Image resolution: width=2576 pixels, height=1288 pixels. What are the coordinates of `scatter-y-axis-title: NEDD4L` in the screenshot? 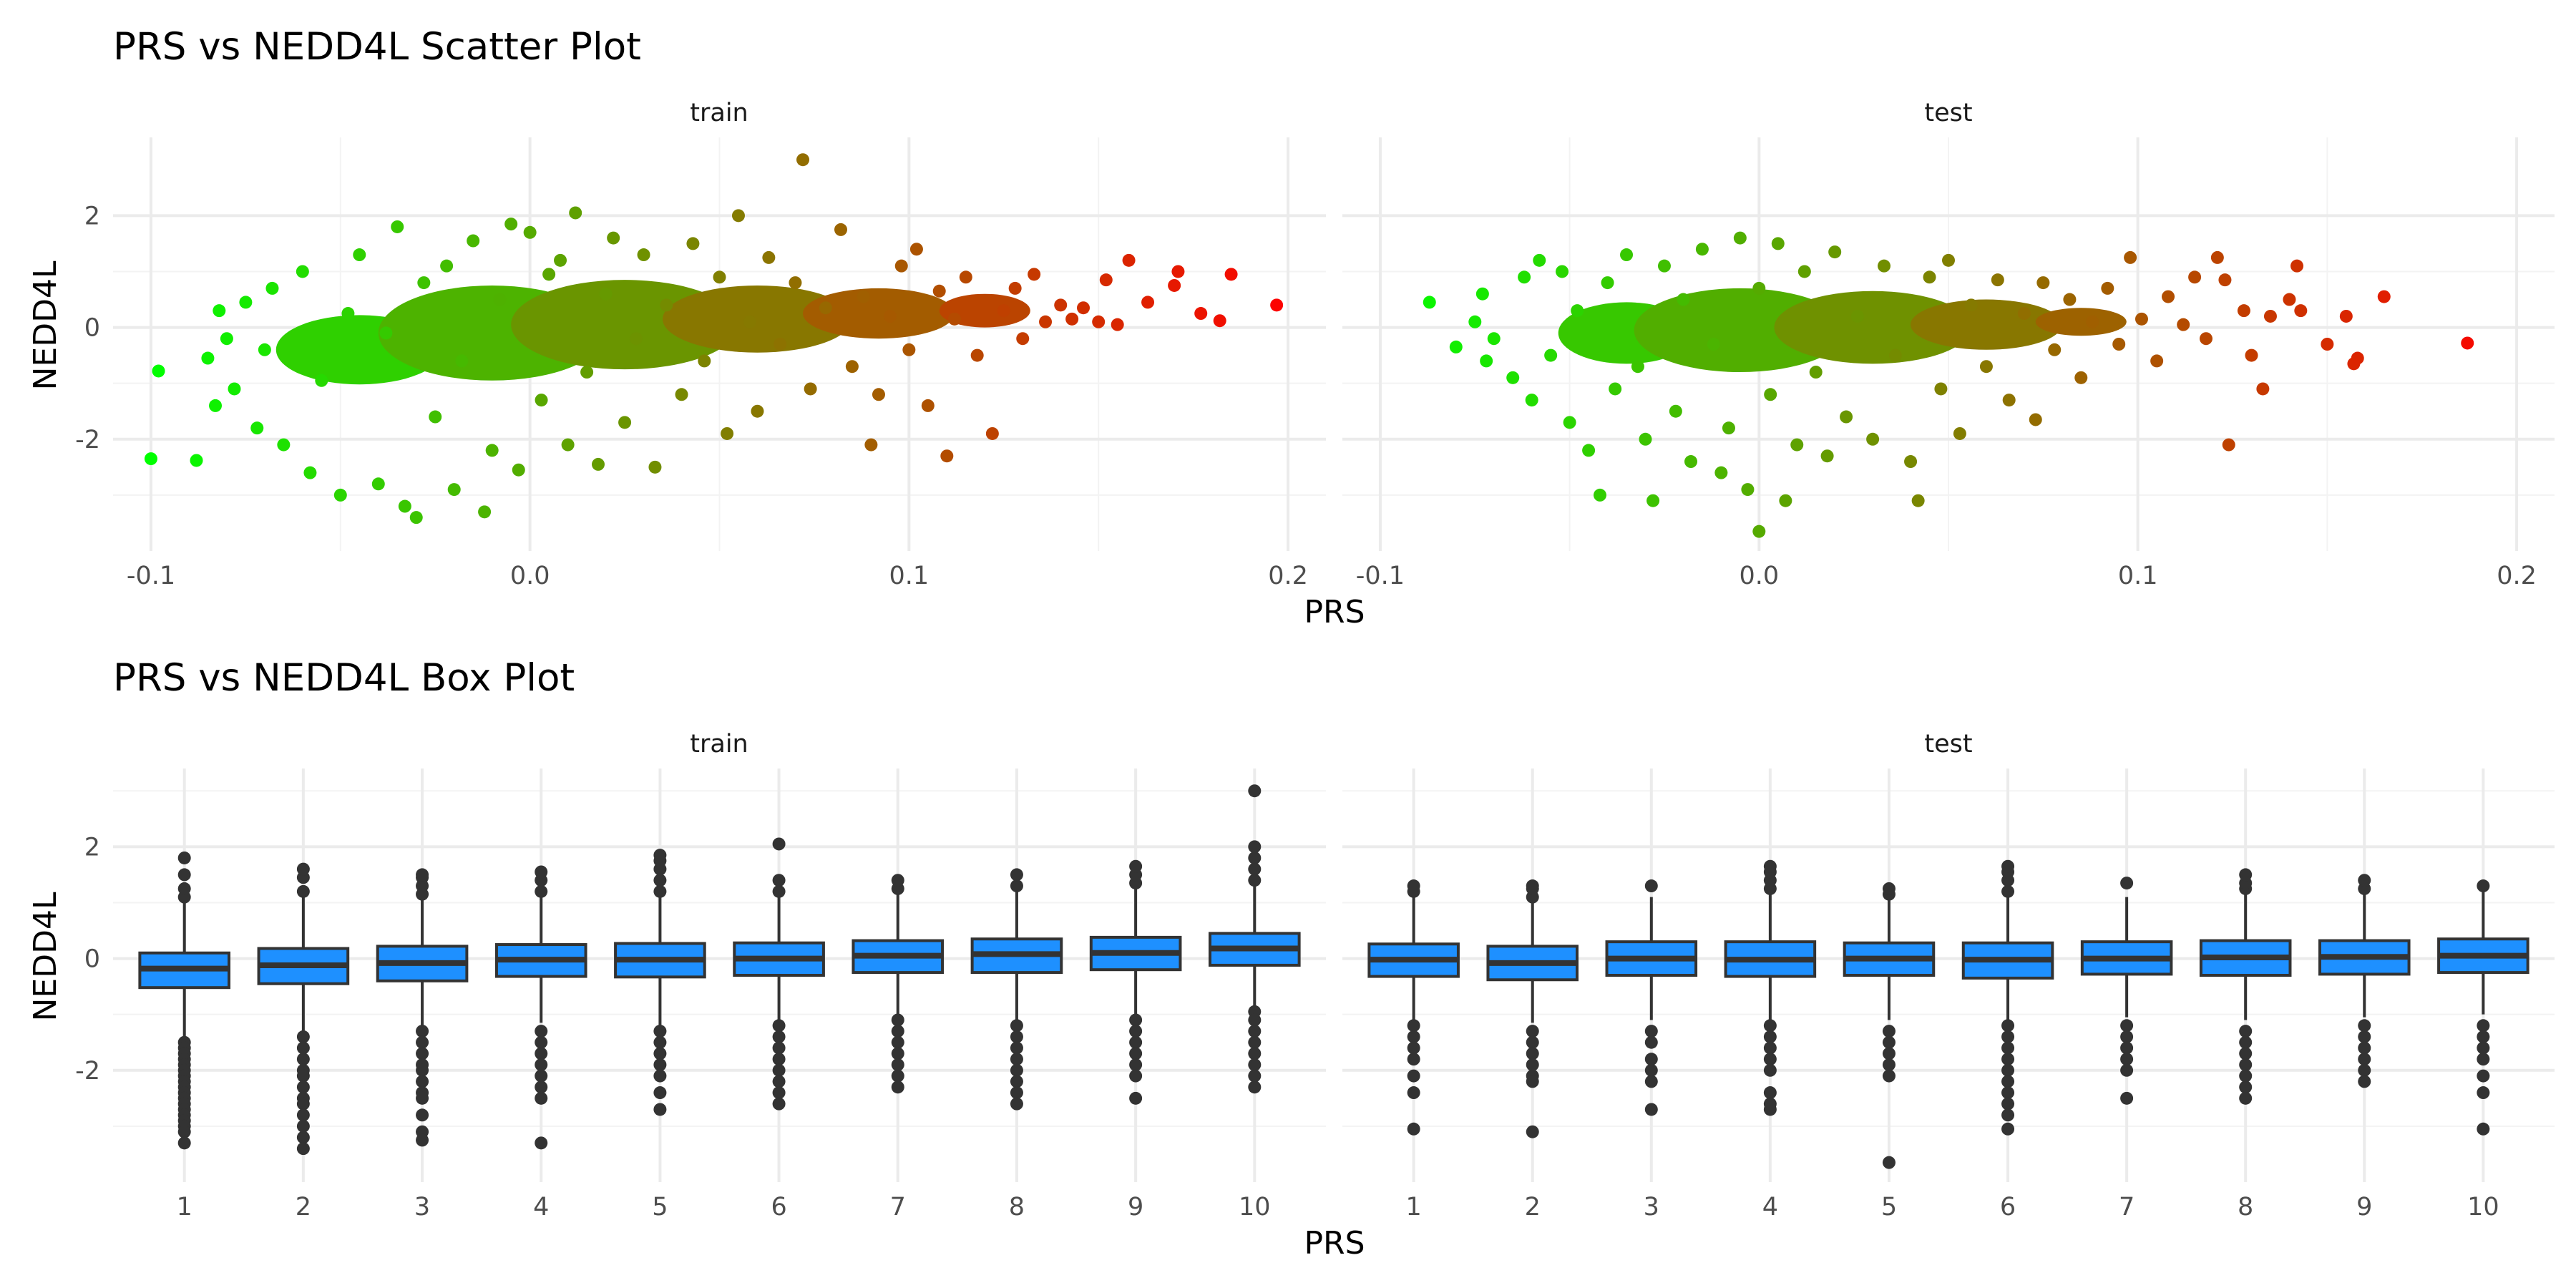 It's located at (45, 325).